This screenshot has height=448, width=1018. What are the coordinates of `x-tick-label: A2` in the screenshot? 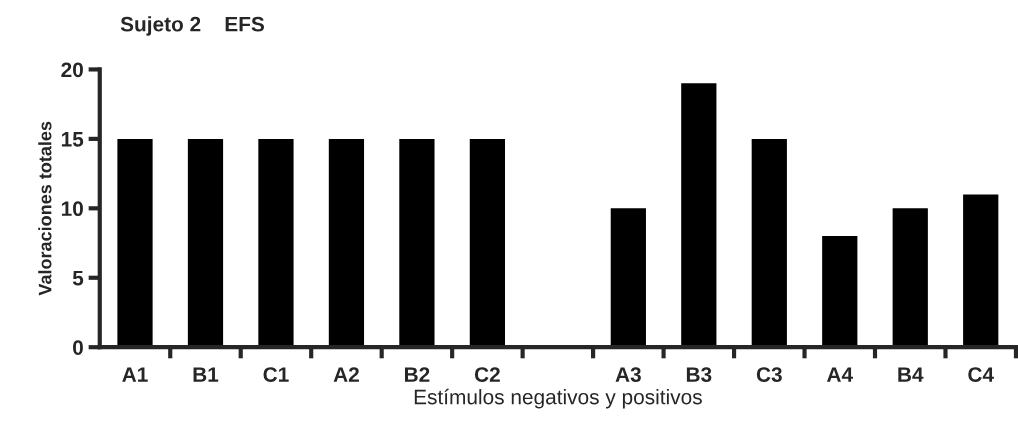 It's located at (346, 374).